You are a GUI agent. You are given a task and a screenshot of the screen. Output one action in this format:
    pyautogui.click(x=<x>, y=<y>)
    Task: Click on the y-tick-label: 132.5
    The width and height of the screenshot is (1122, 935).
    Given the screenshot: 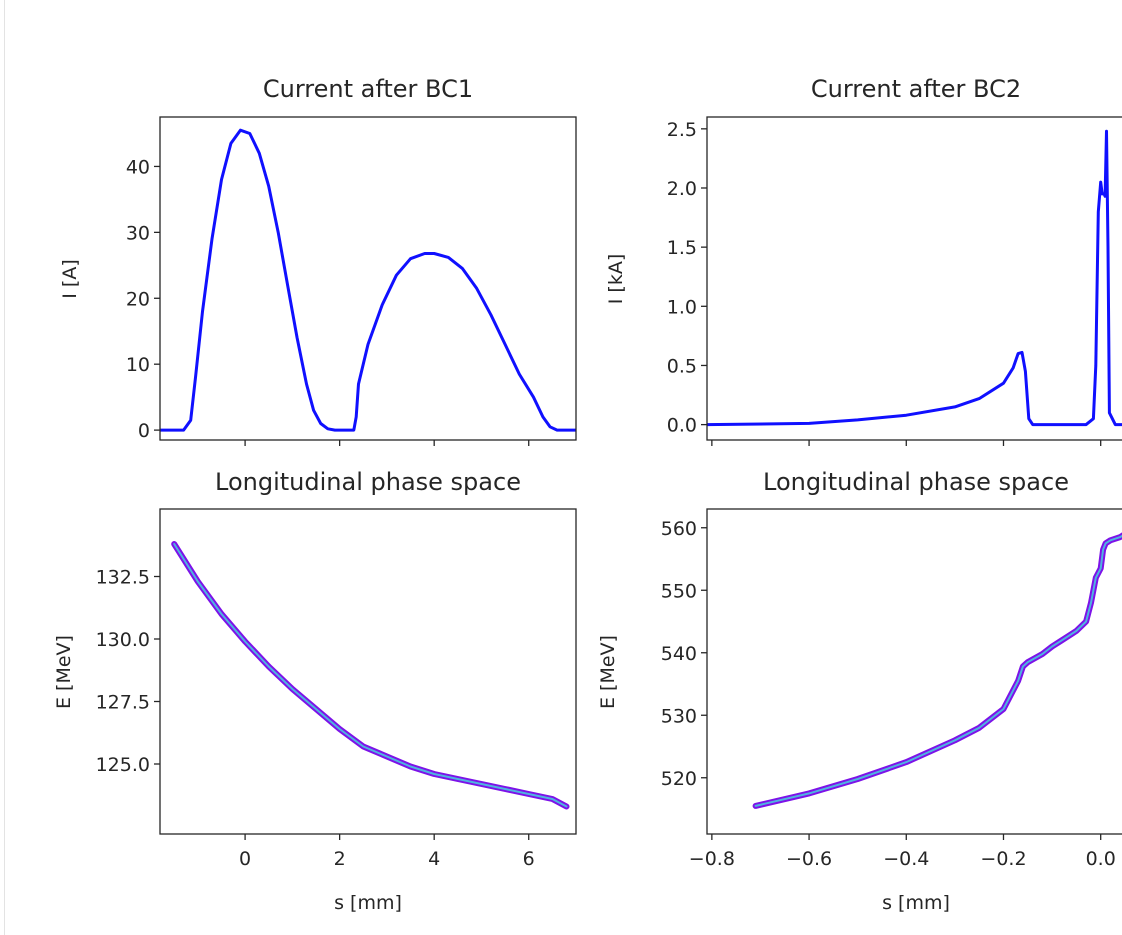 What is the action you would take?
    pyautogui.click(x=123, y=578)
    